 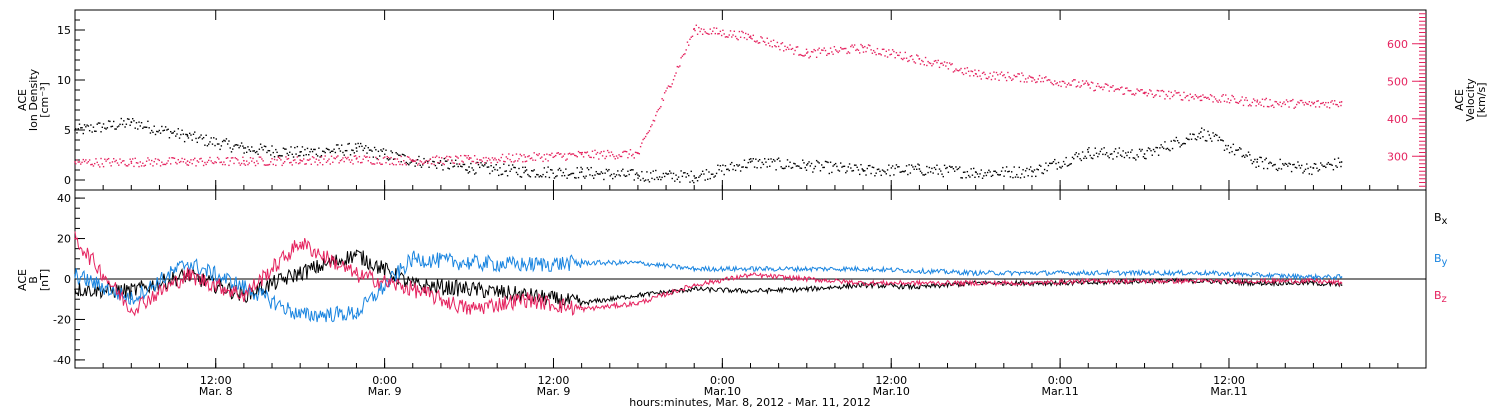 I want to click on legend-by: By, so click(x=1441, y=260).